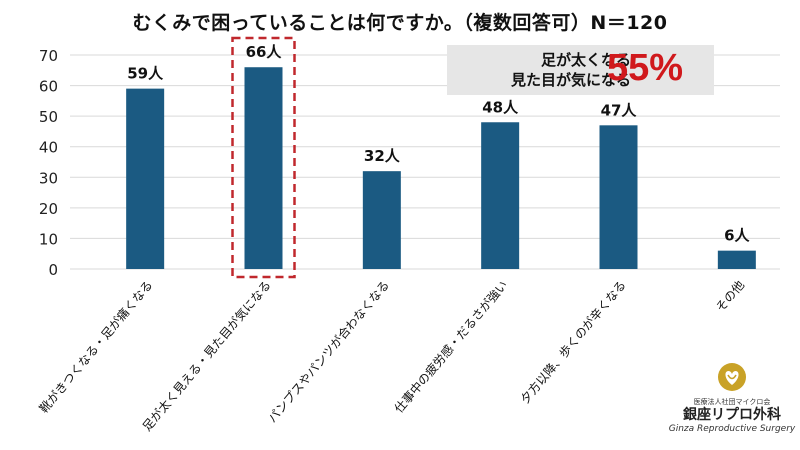 The width and height of the screenshot is (800, 450). What do you see at coordinates (48, 56) in the screenshot?
I see `y-tick-label: 70` at bounding box center [48, 56].